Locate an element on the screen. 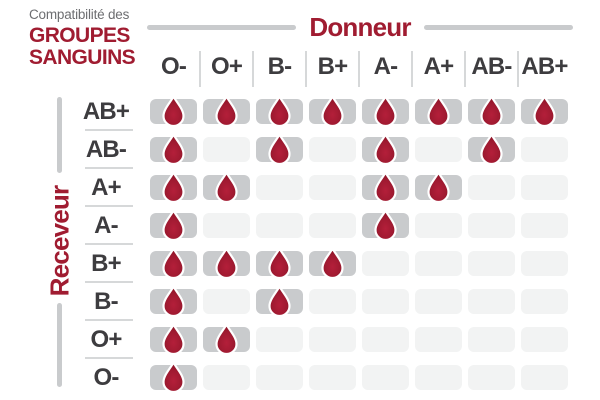 The height and width of the screenshot is (400, 600). cell-o--from-a+-incompatible is located at coordinates (438, 377).